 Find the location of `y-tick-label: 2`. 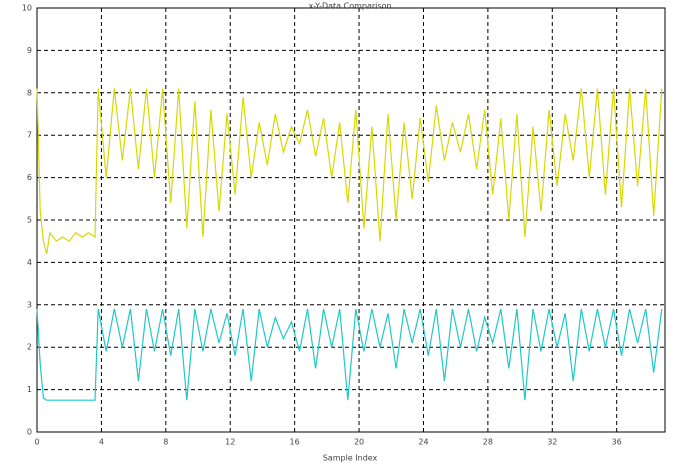

y-tick-label: 2 is located at coordinates (29, 347).